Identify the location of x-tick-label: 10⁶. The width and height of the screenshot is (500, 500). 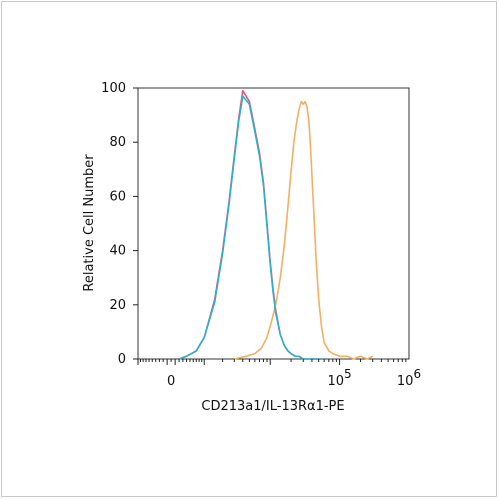
(409, 378).